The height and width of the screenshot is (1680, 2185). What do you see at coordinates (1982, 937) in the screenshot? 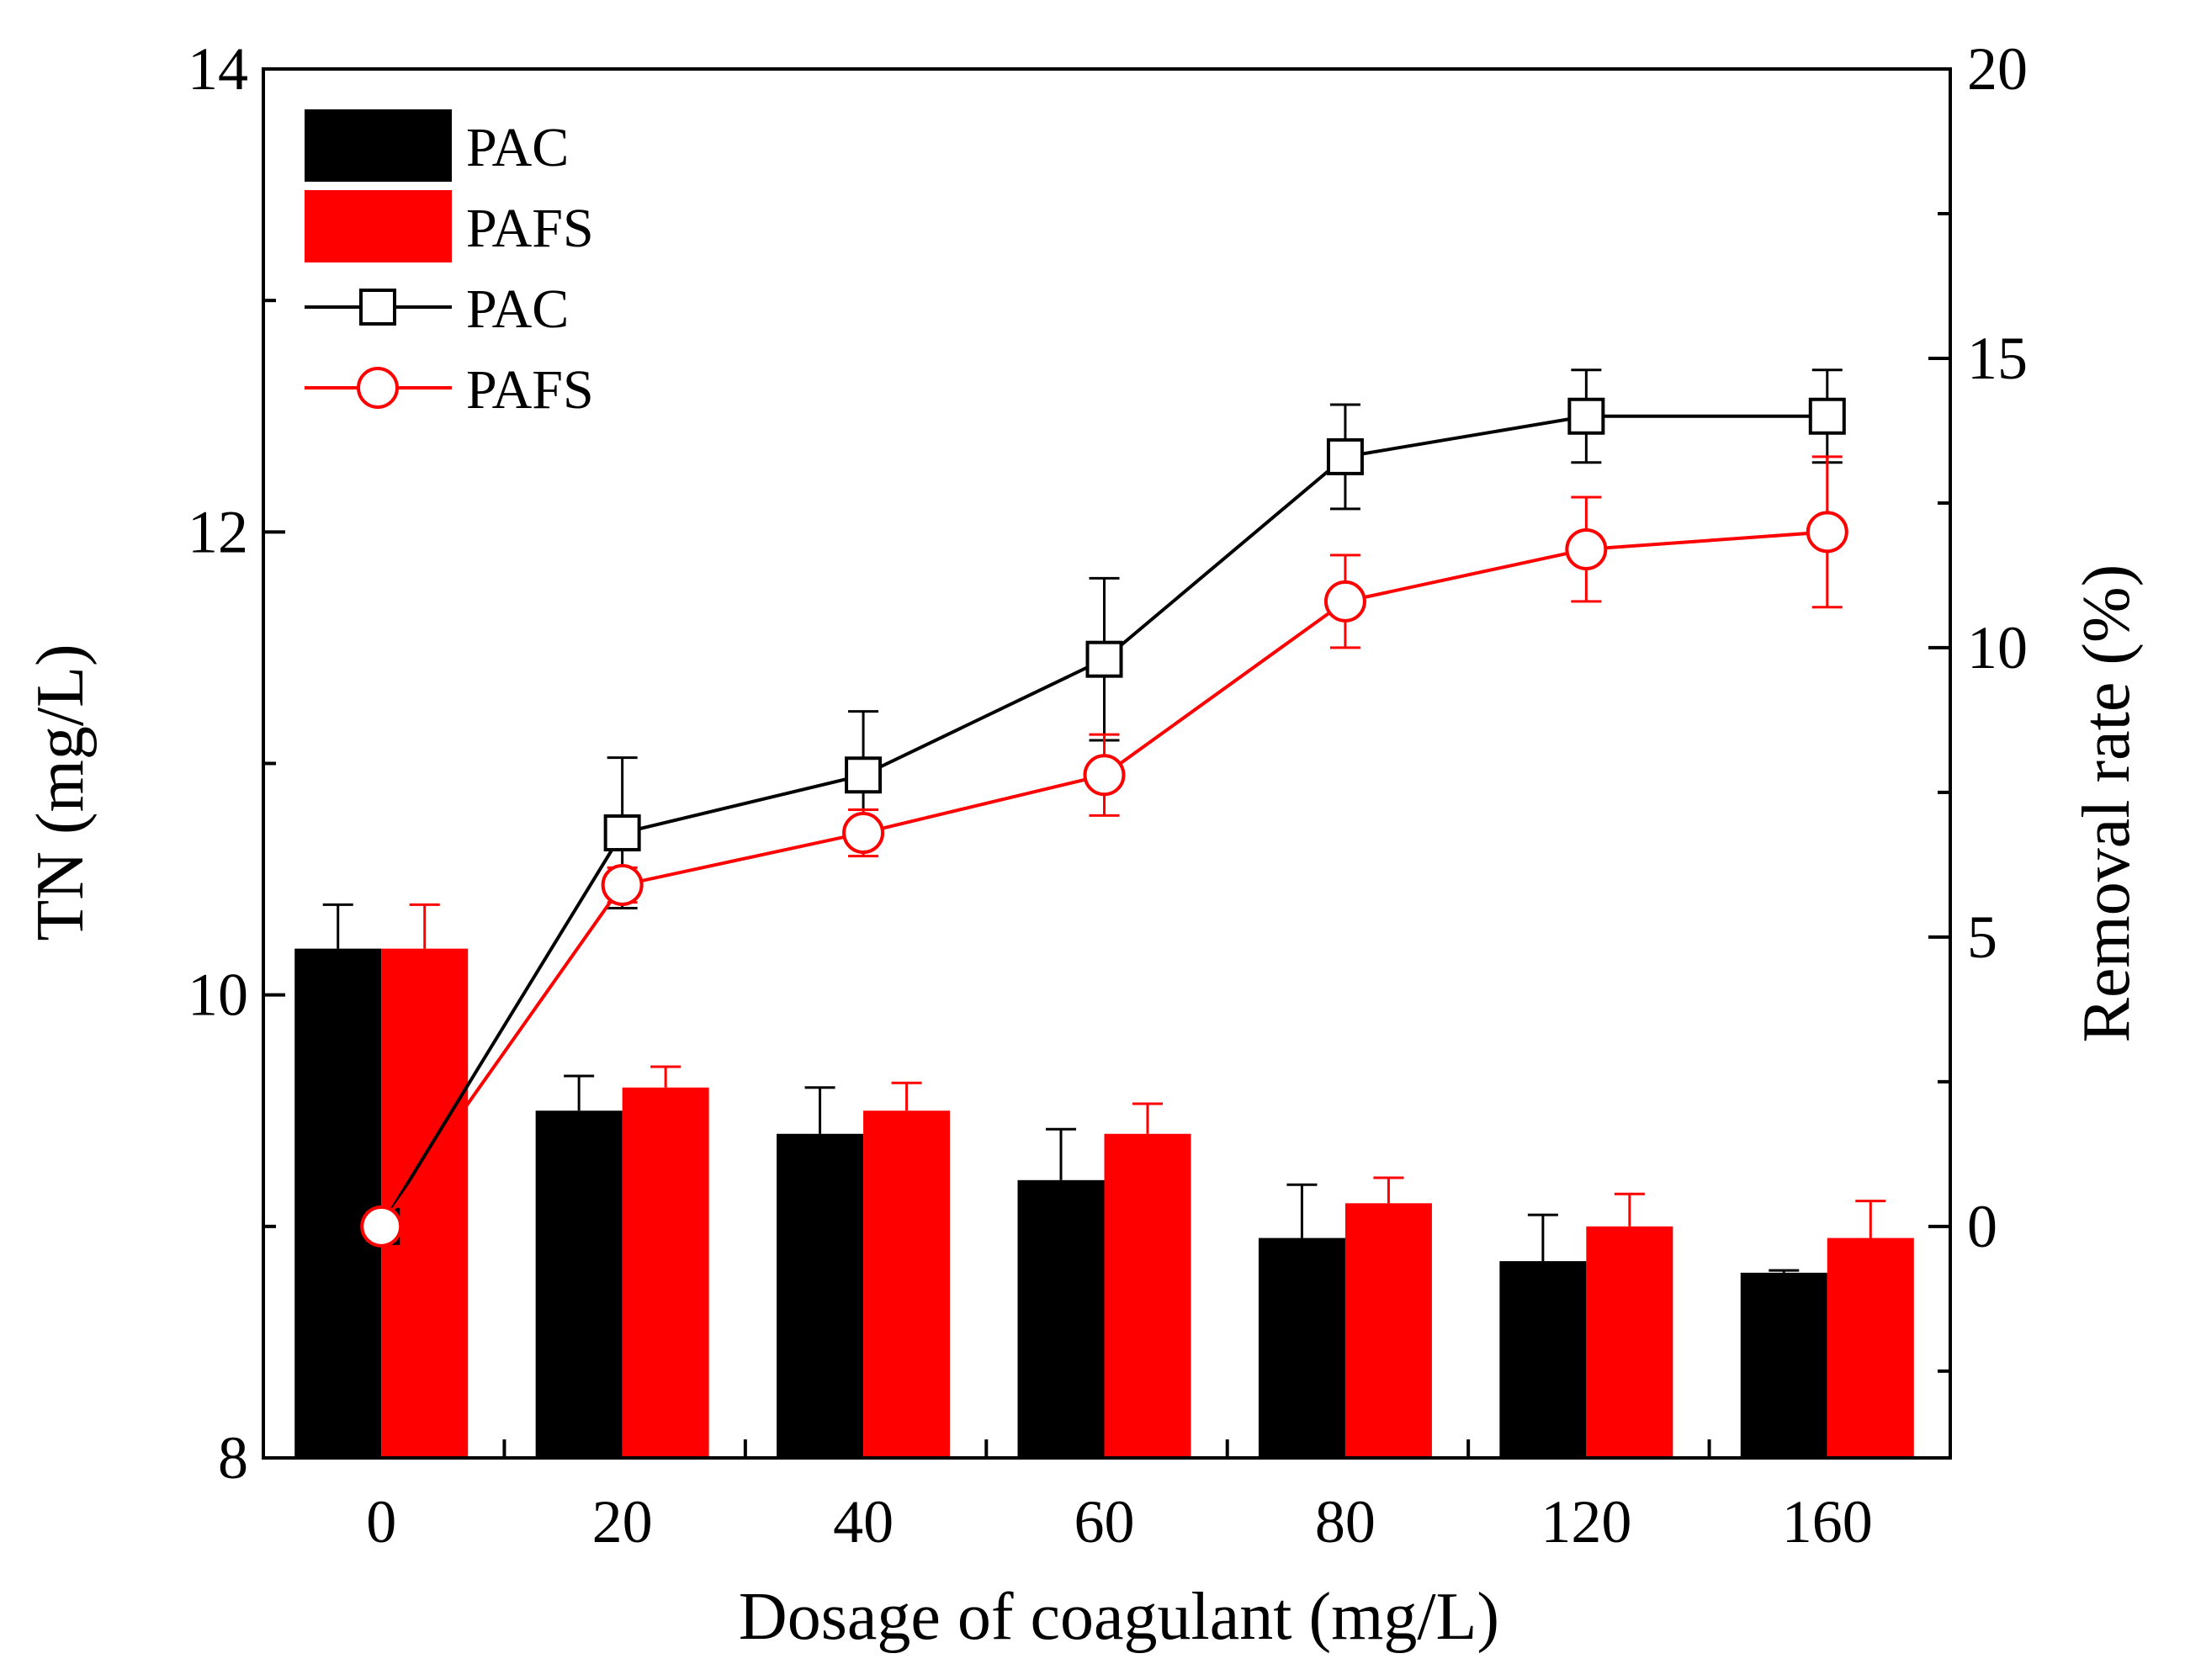
I see `y2-tick-label: 5` at bounding box center [1982, 937].